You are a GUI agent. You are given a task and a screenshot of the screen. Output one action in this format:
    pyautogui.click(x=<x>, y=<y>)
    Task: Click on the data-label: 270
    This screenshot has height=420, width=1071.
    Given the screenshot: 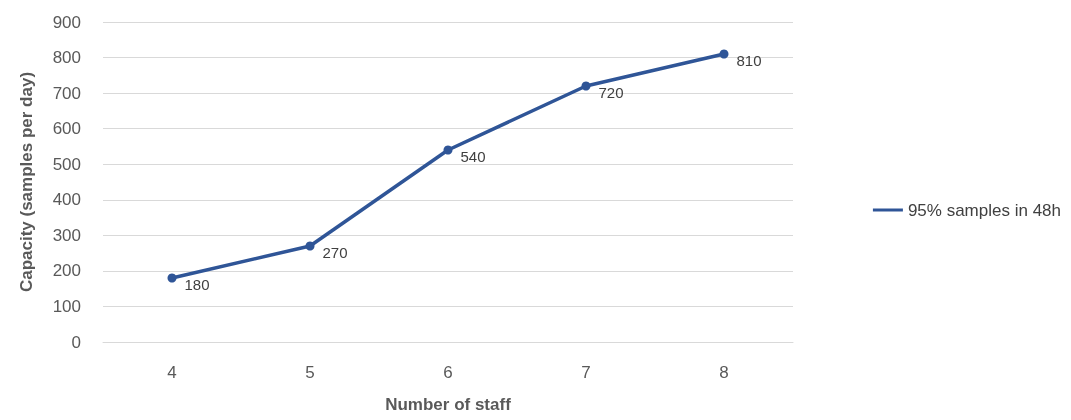 What is the action you would take?
    pyautogui.click(x=335, y=252)
    